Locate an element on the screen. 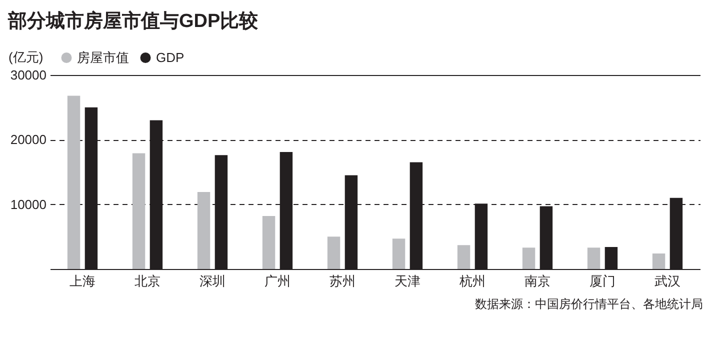 This screenshot has width=721, height=338. y-tick-label: 10000 is located at coordinates (28, 204).